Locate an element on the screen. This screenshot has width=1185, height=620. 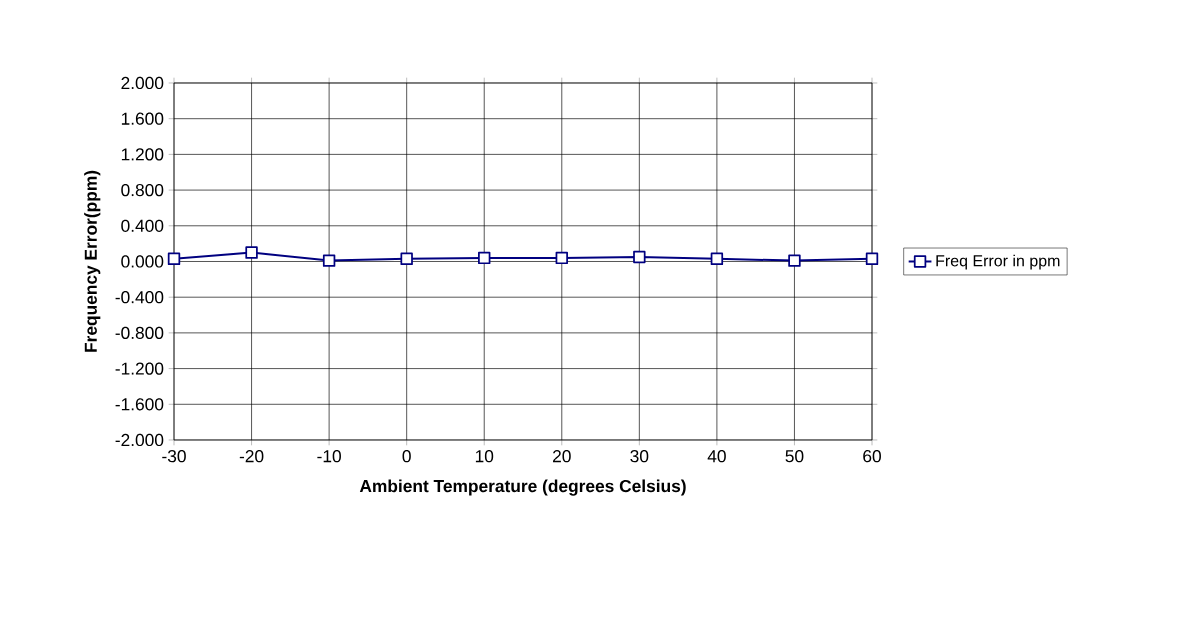
legend-label: Freq Error in ppm is located at coordinates (998, 262).